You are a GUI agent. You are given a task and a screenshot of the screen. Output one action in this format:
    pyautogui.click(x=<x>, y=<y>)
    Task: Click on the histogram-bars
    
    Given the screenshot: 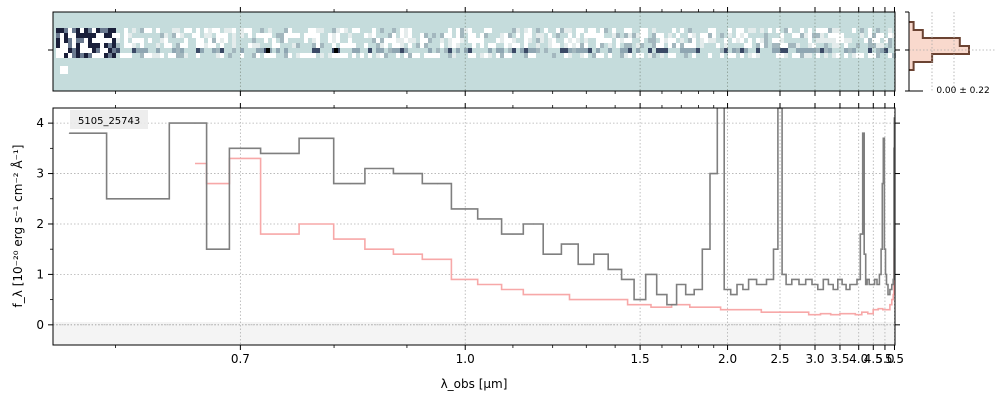 What is the action you would take?
    pyautogui.click(x=952, y=51)
    